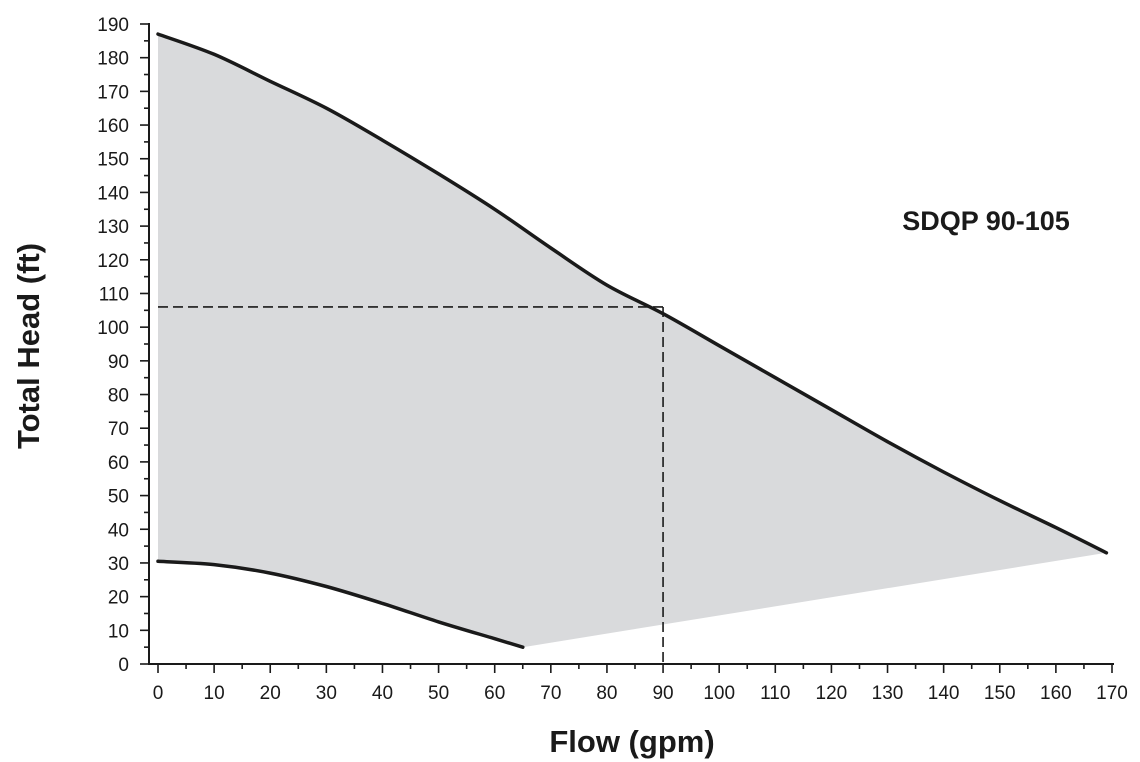  What do you see at coordinates (114, 294) in the screenshot?
I see `y-tick-label: 110` at bounding box center [114, 294].